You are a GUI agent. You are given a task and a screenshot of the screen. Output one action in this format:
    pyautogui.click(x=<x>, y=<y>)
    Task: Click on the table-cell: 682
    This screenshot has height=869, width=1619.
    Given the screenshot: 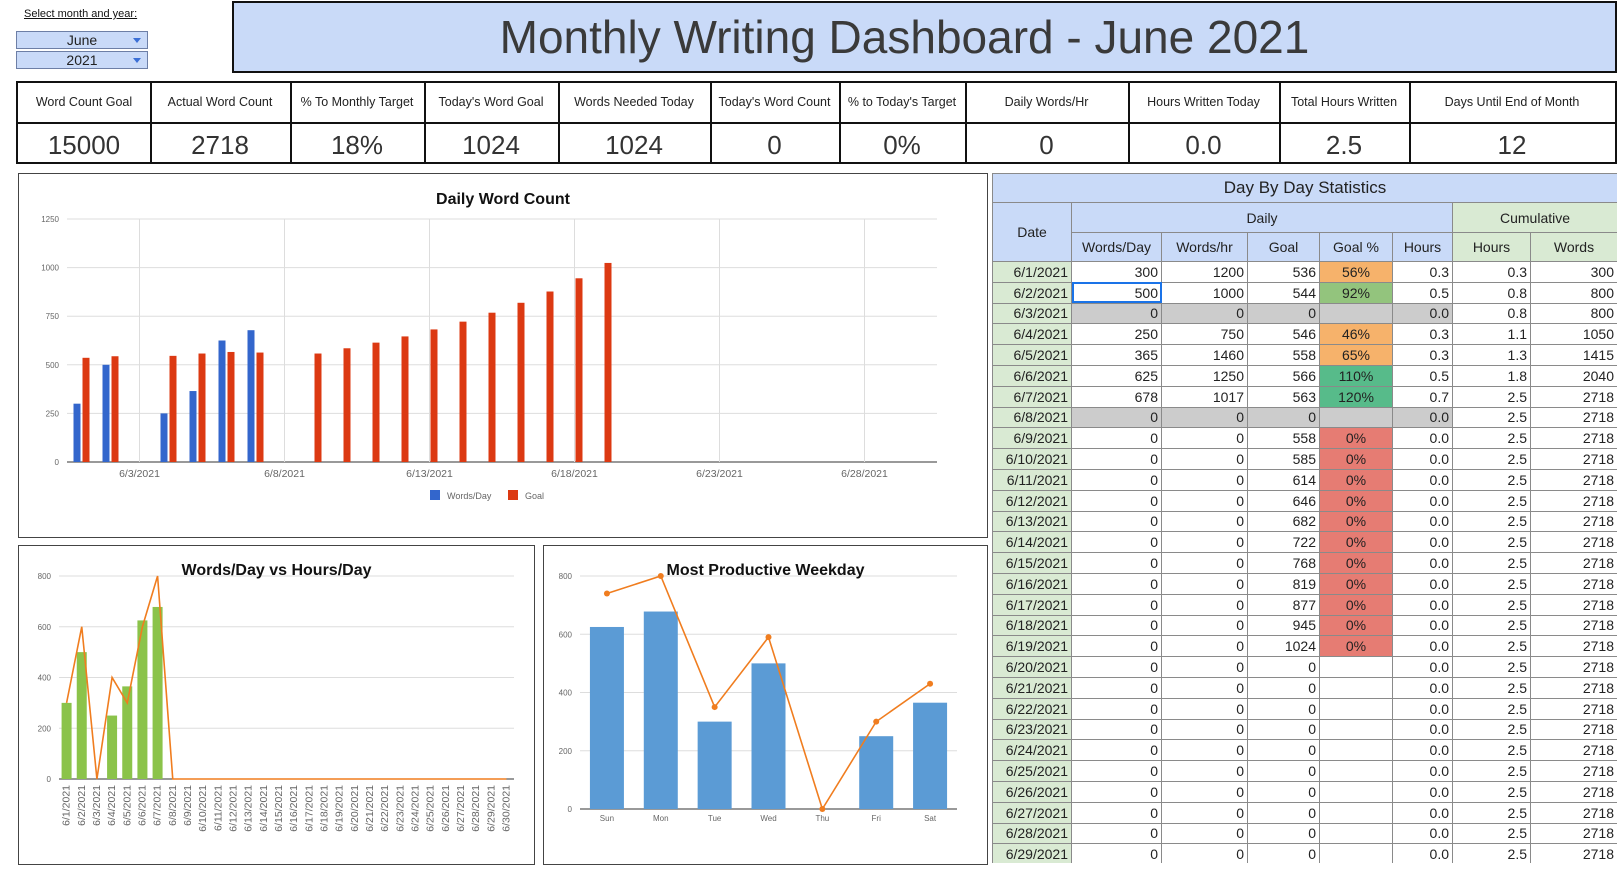 What is the action you would take?
    pyautogui.click(x=1283, y=521)
    